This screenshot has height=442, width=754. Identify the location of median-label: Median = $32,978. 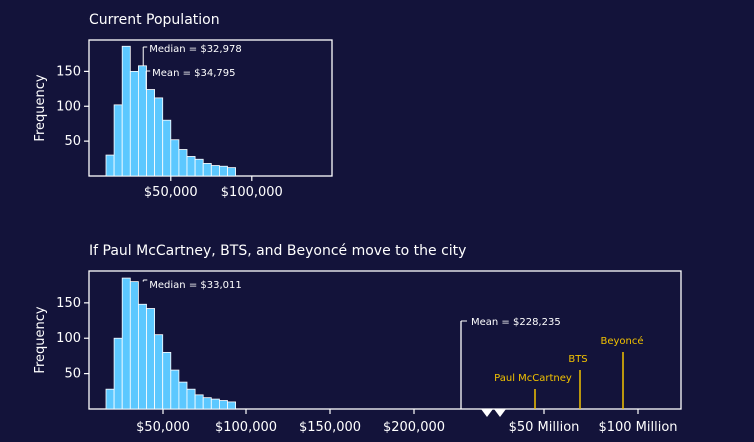
(195, 49).